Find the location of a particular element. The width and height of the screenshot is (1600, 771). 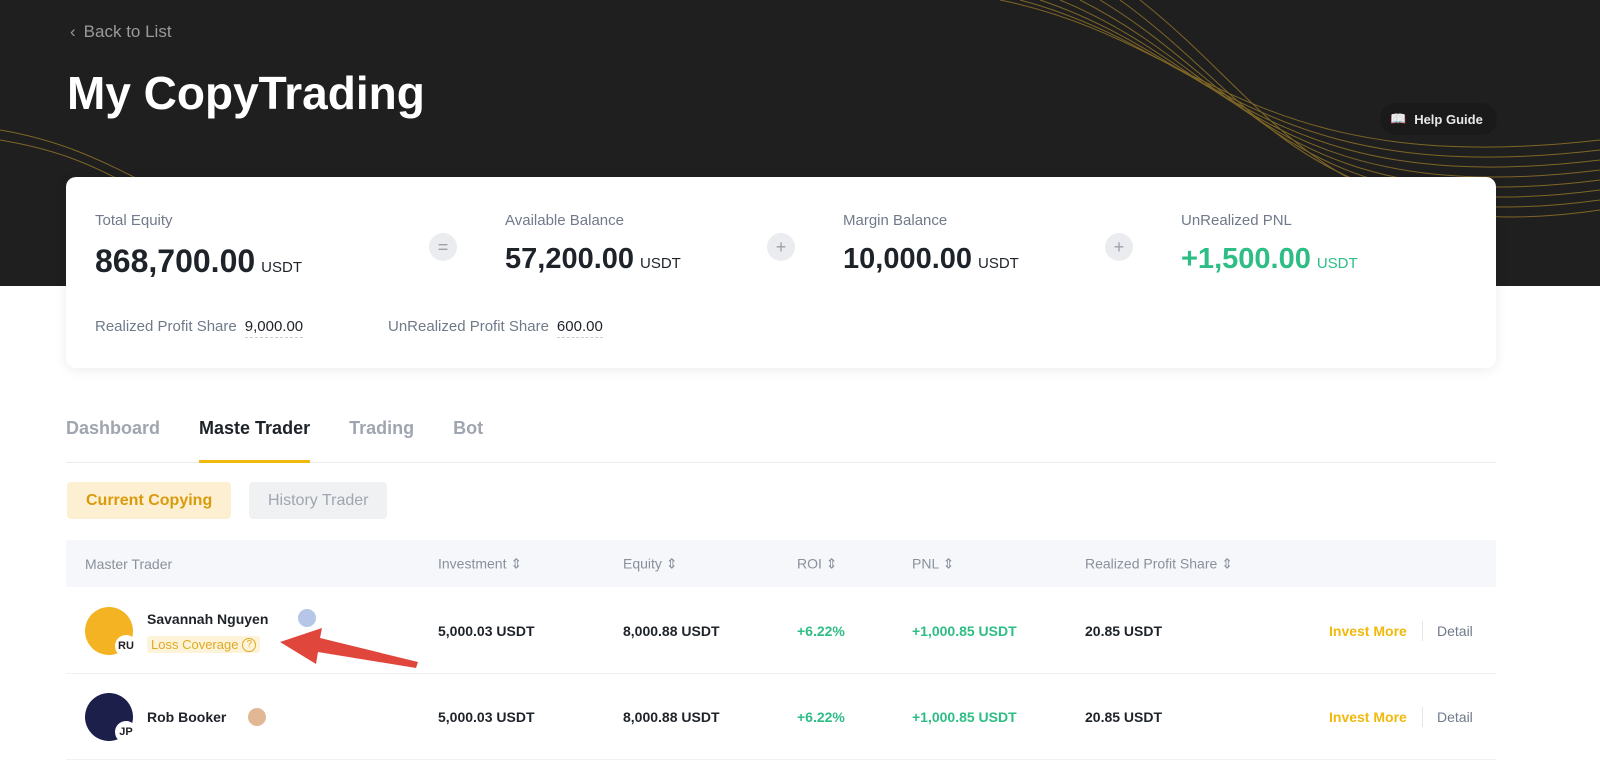

unrealized-pnl-value: +1,500.00 is located at coordinates (1246, 259).